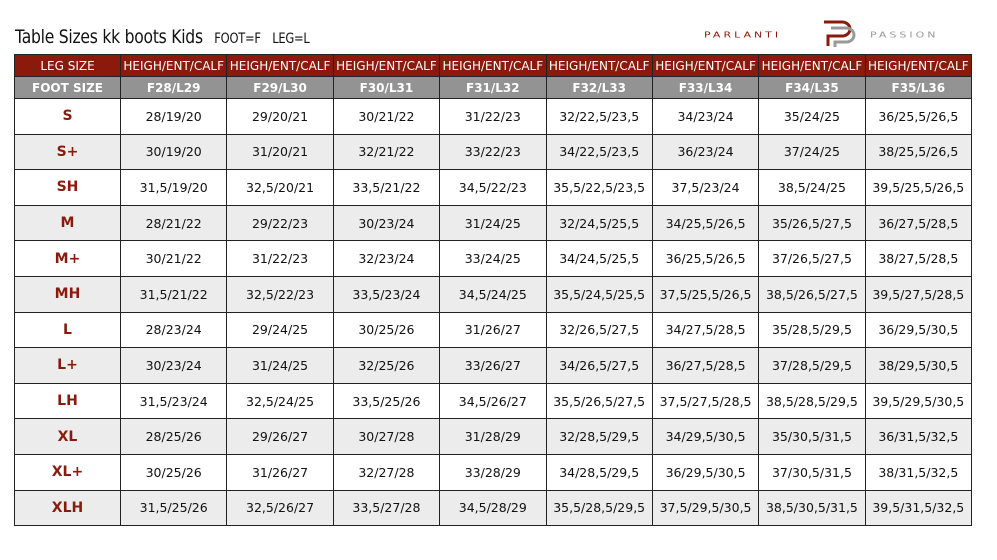 The height and width of the screenshot is (560, 997). Describe the element at coordinates (173, 87) in the screenshot. I see `foot-leg-column-header: F28/L29` at that location.